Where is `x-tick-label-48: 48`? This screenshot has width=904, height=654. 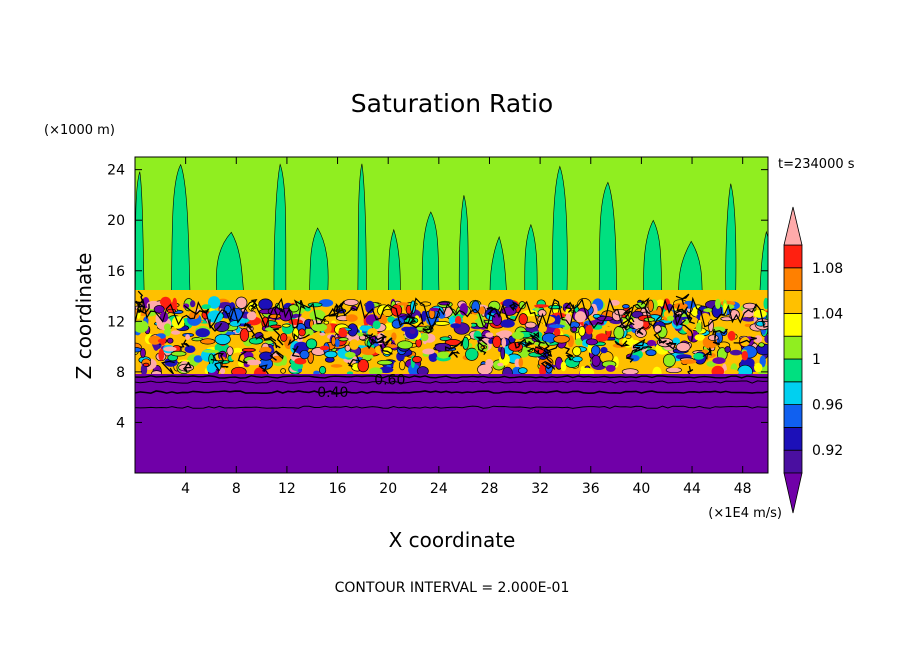
x-tick-label-48: 48 is located at coordinates (743, 489).